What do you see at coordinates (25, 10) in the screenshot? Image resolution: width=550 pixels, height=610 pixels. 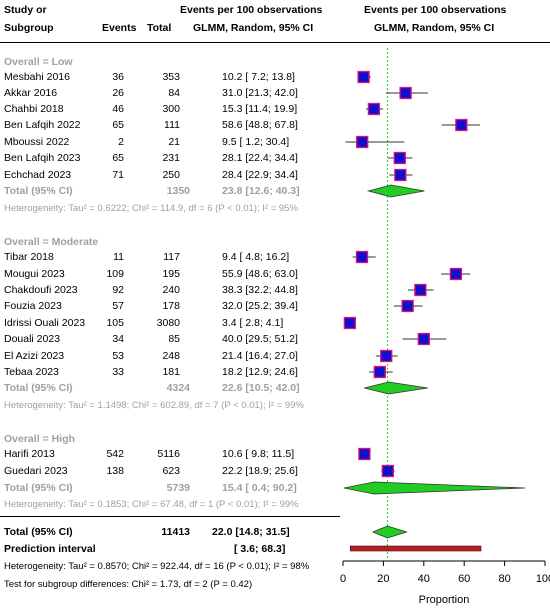 I see `header-study: Study or` at bounding box center [25, 10].